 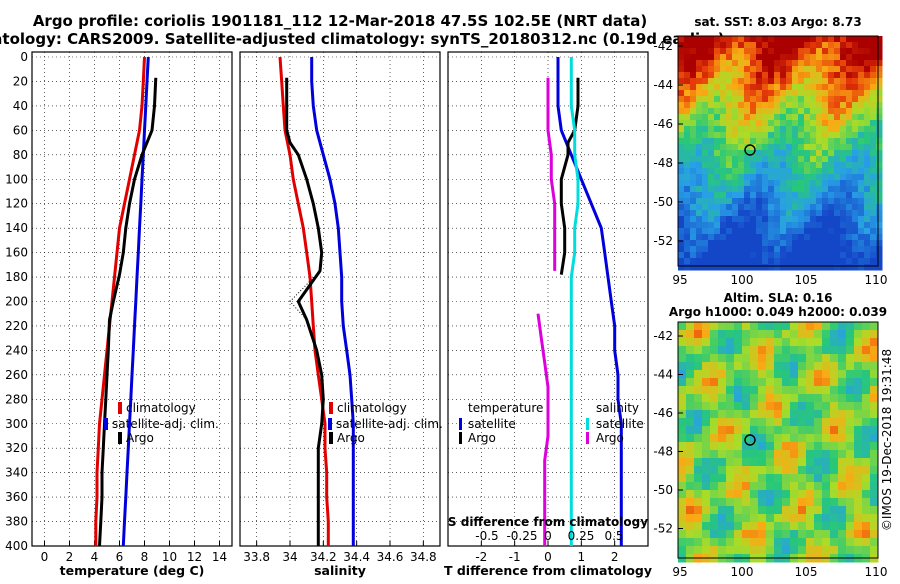 I want to click on sla-map-title-2: Argo h1000: 0.049 h2000: 0.039, so click(x=778, y=312).